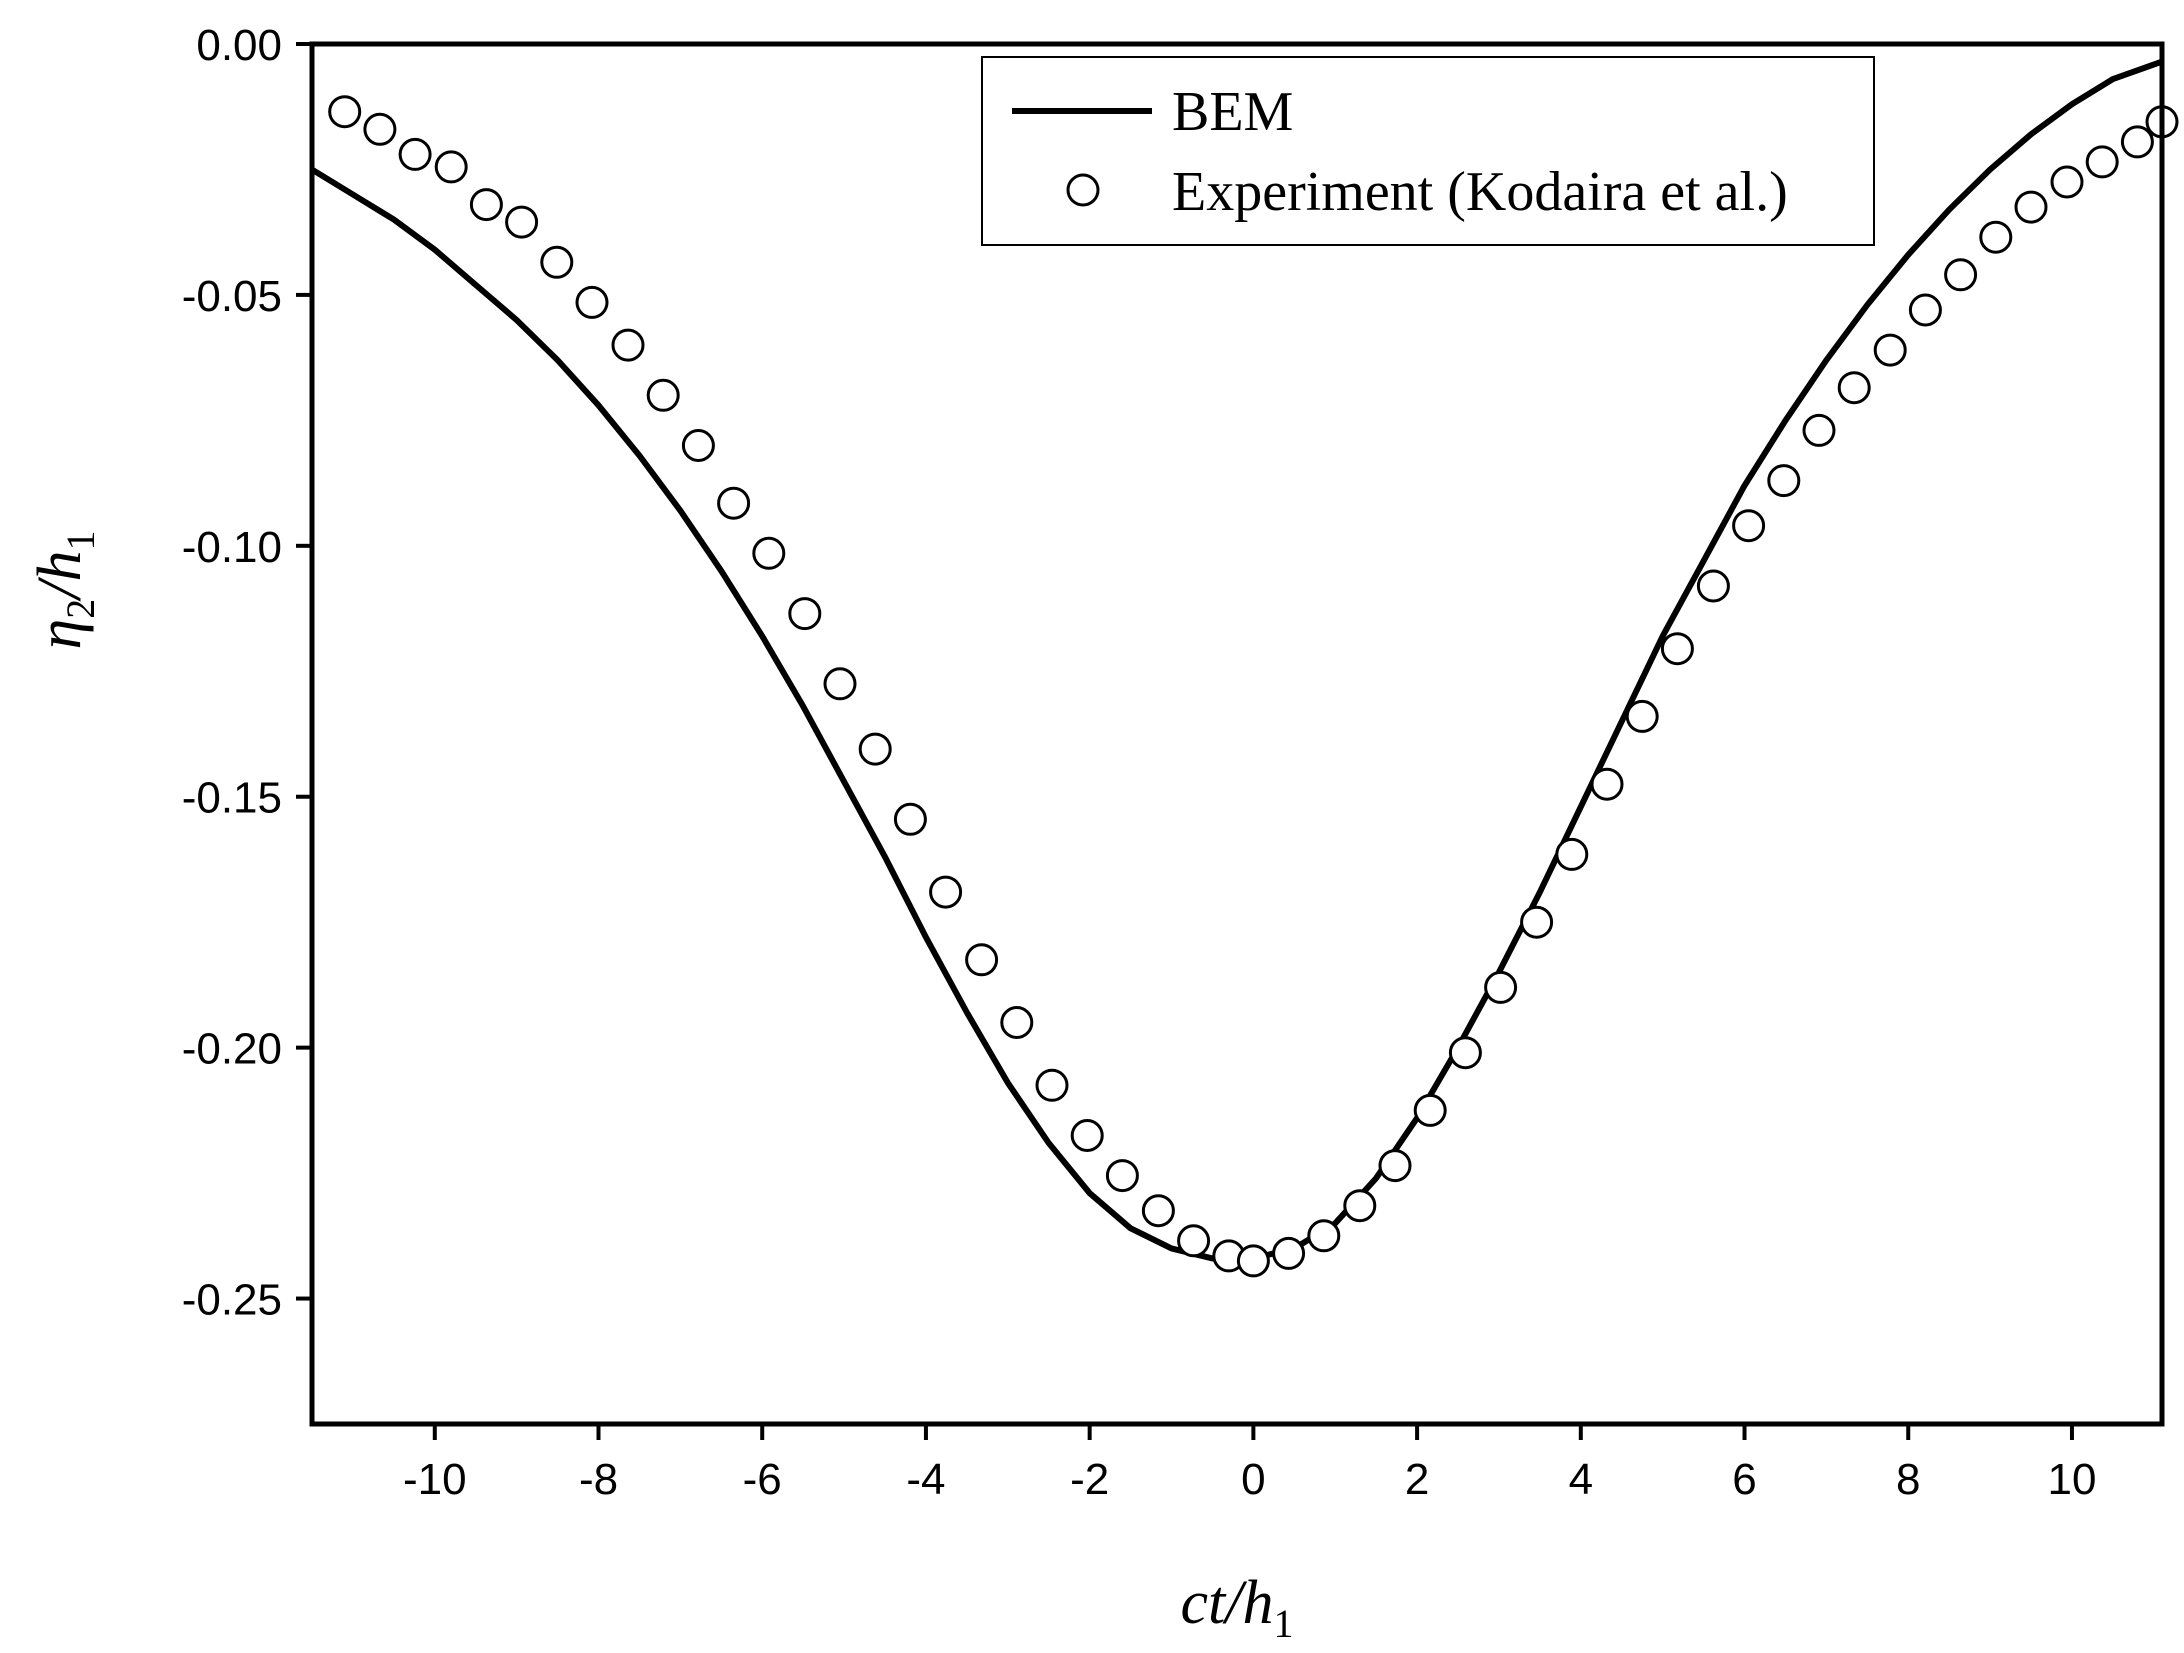 The height and width of the screenshot is (1653, 2184). I want to click on x-tick-label: 4, so click(1581, 1479).